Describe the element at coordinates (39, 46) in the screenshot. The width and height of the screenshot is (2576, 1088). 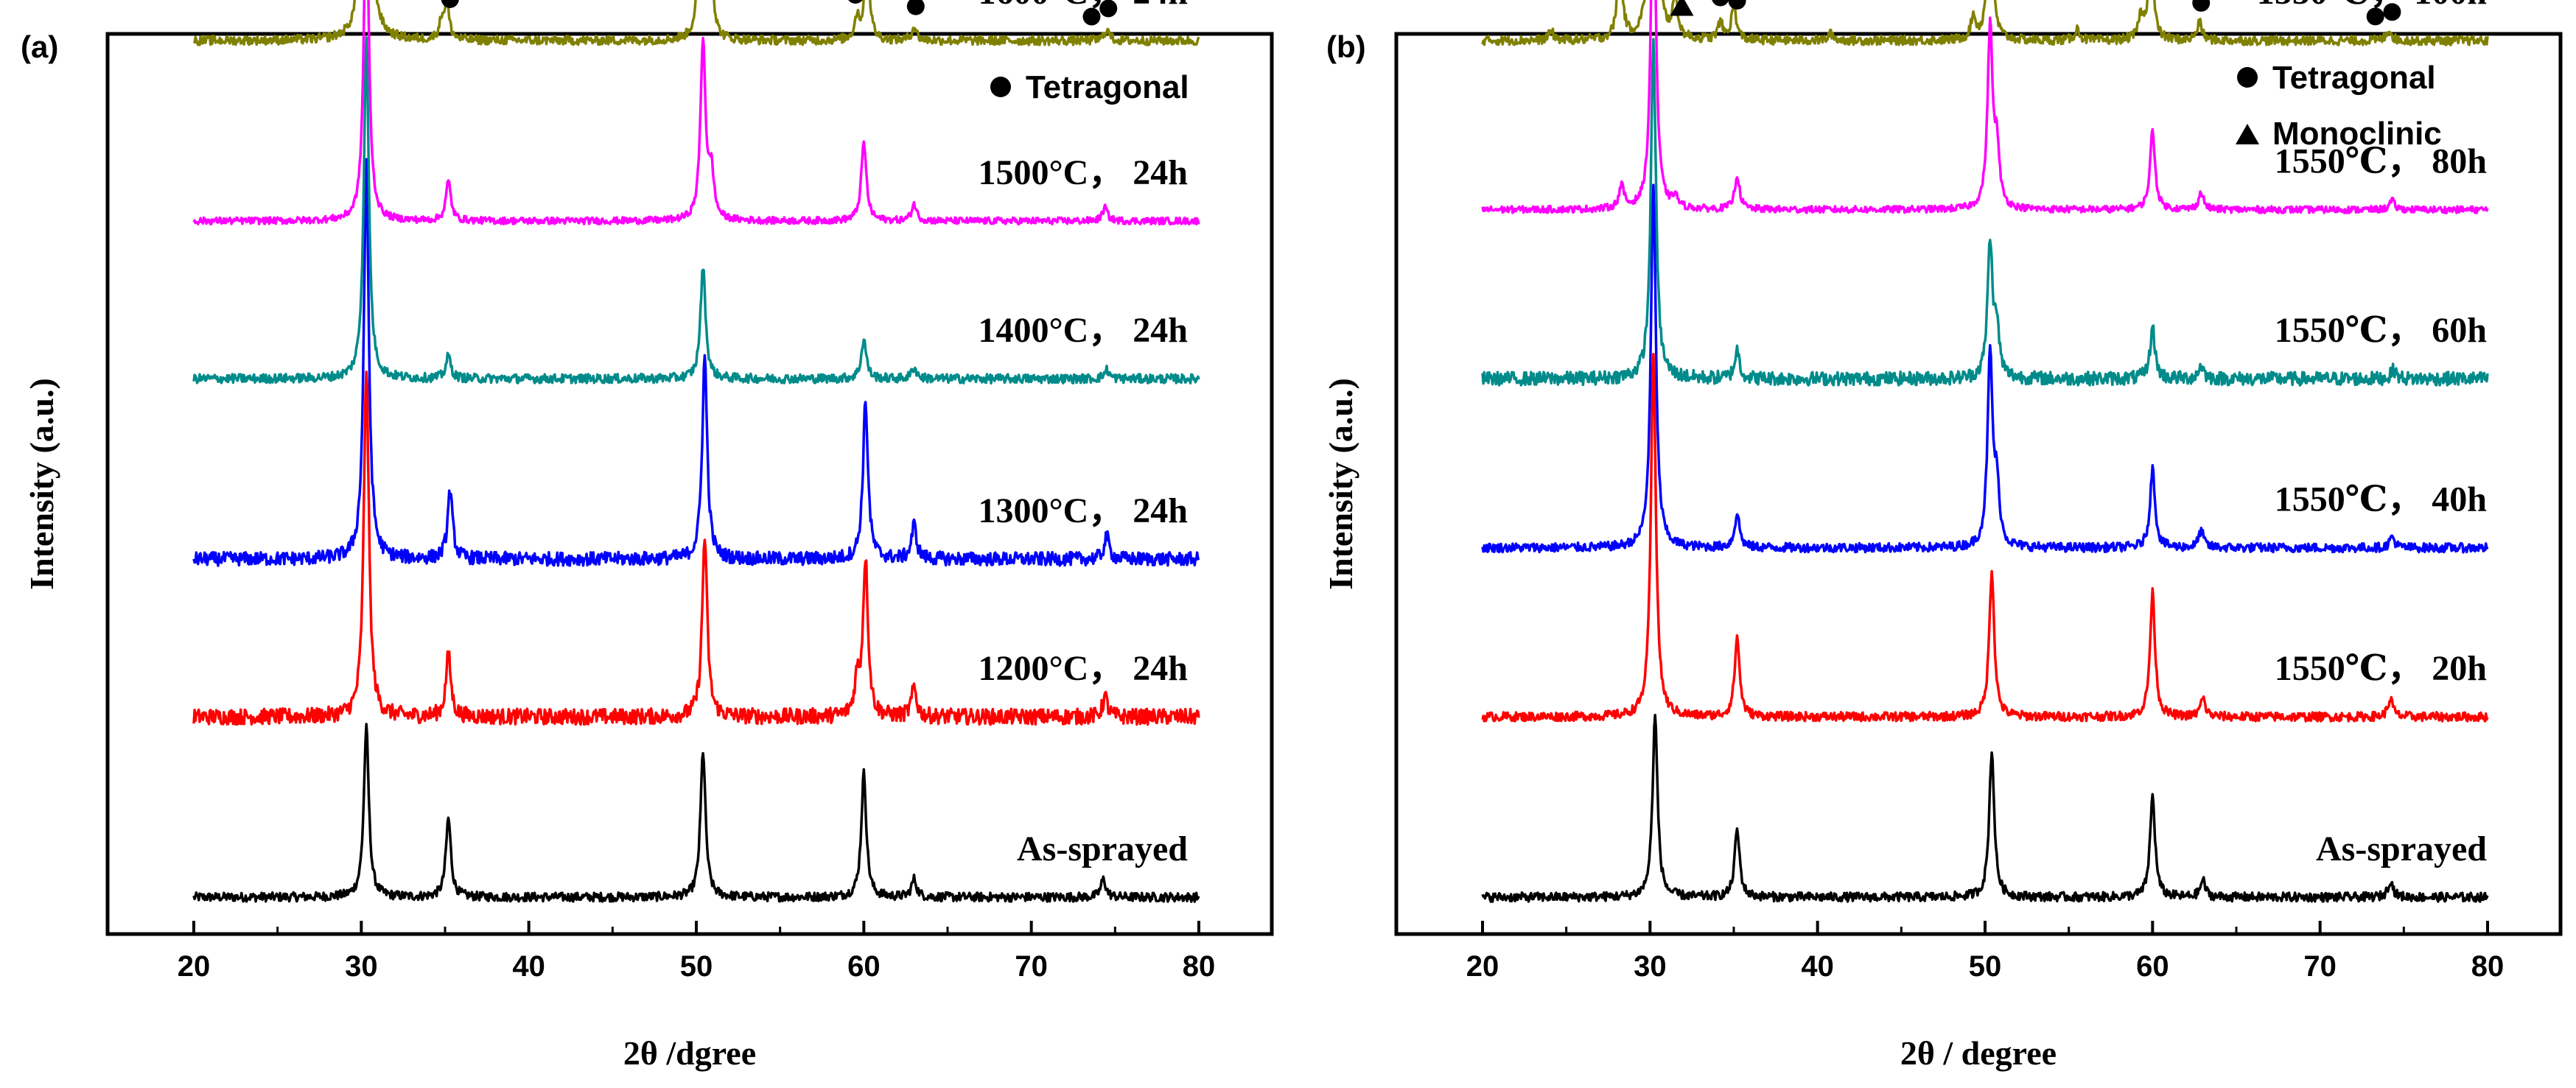
I see `panel-a-label: (a)` at that location.